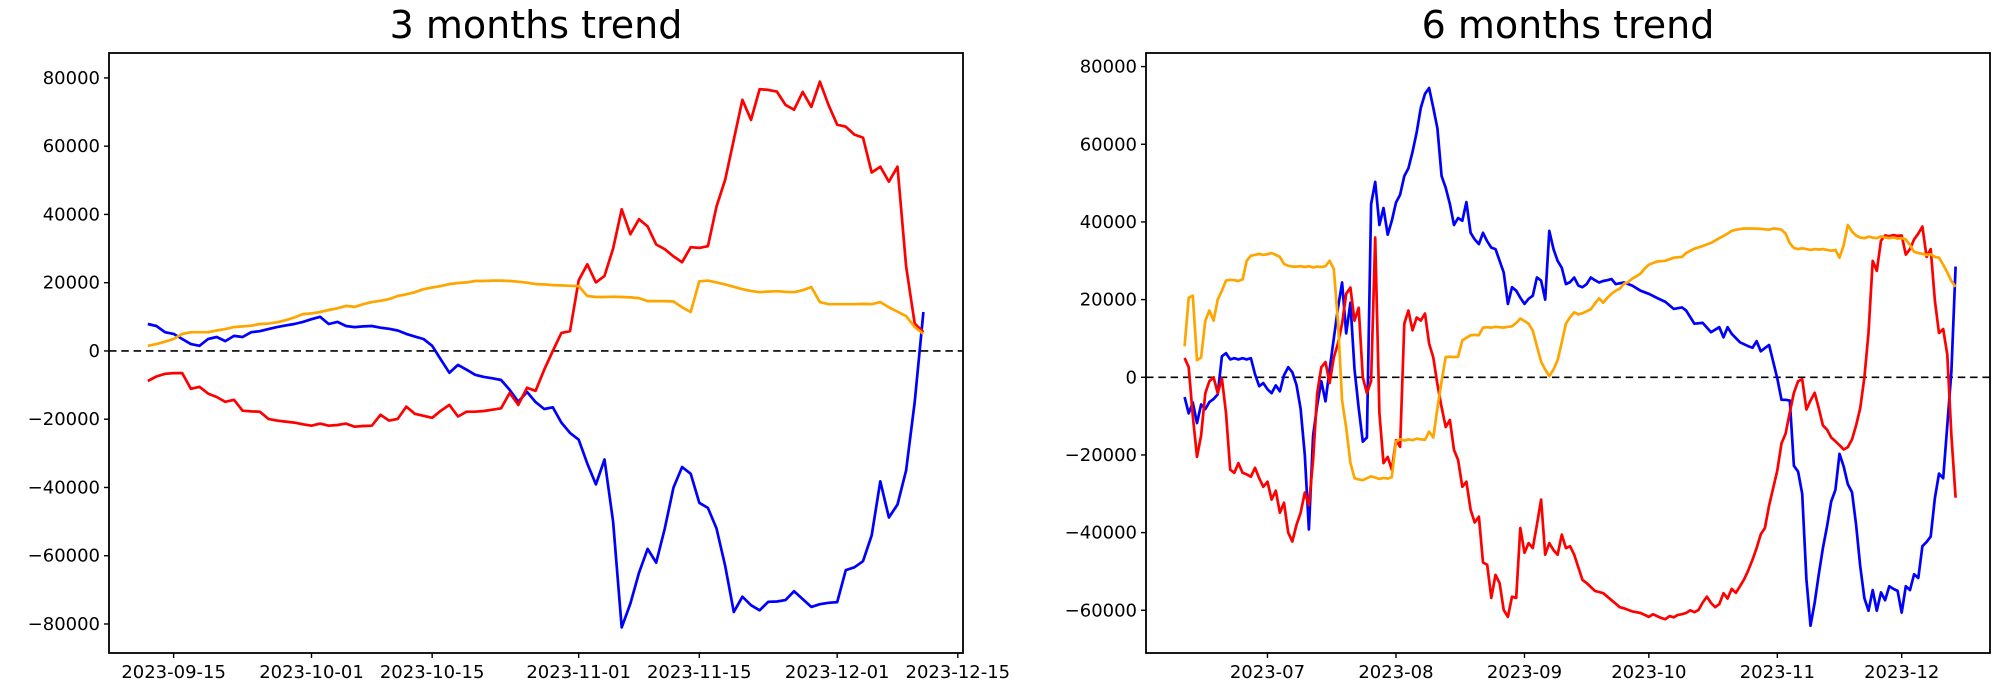 The height and width of the screenshot is (700, 2000). Describe the element at coordinates (1777, 672) in the screenshot. I see `x-tick-label: 2023-11` at that location.